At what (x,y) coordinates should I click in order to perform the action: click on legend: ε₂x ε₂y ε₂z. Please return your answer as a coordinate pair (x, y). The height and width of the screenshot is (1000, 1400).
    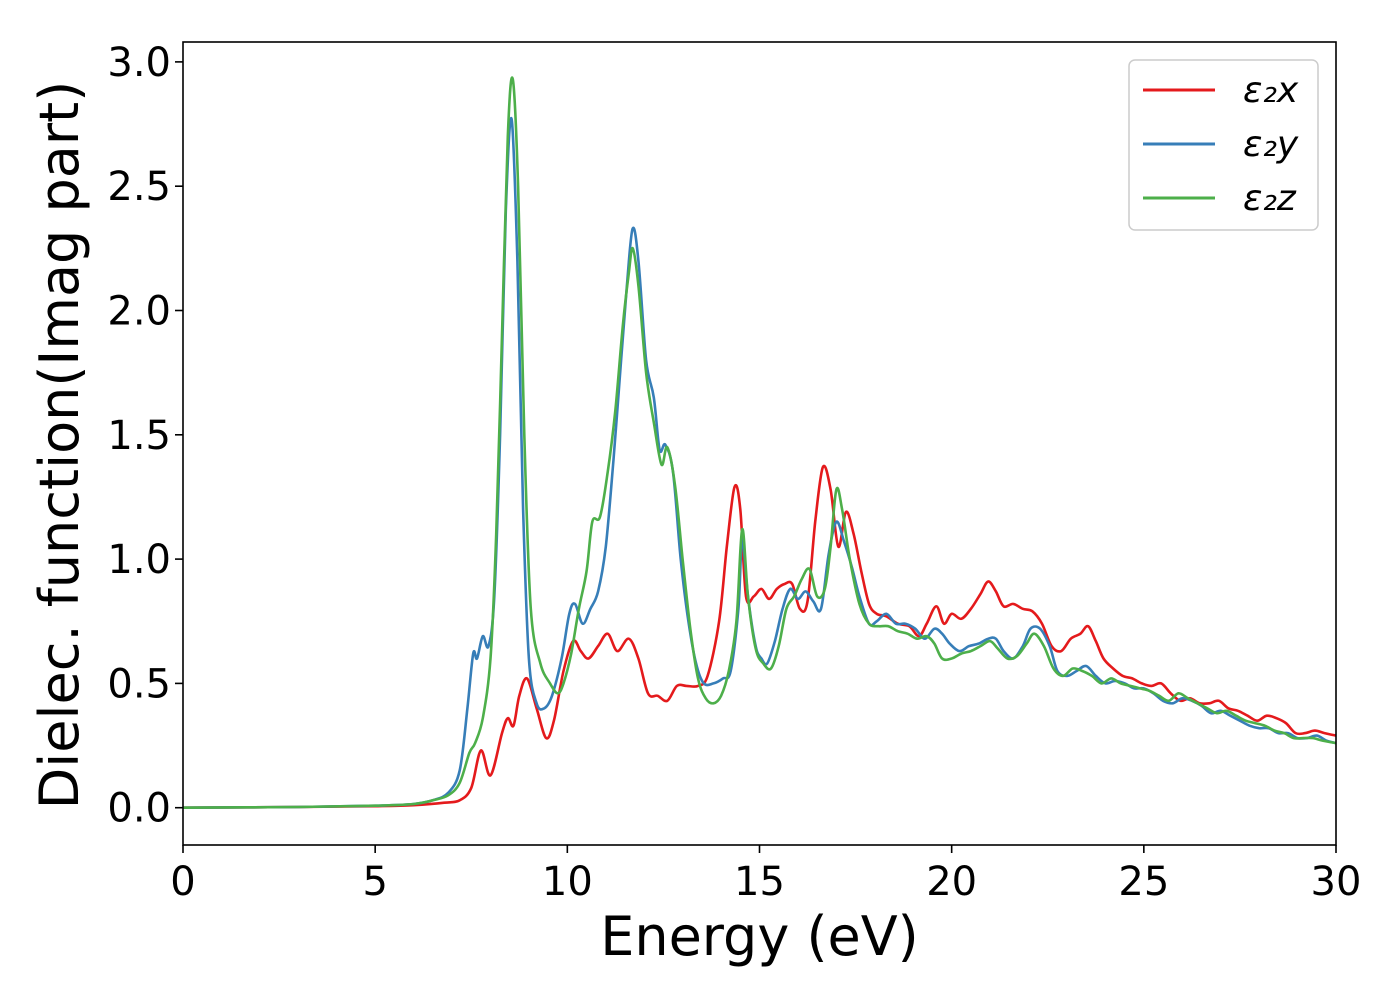
    Looking at the image, I should click on (1223, 145).